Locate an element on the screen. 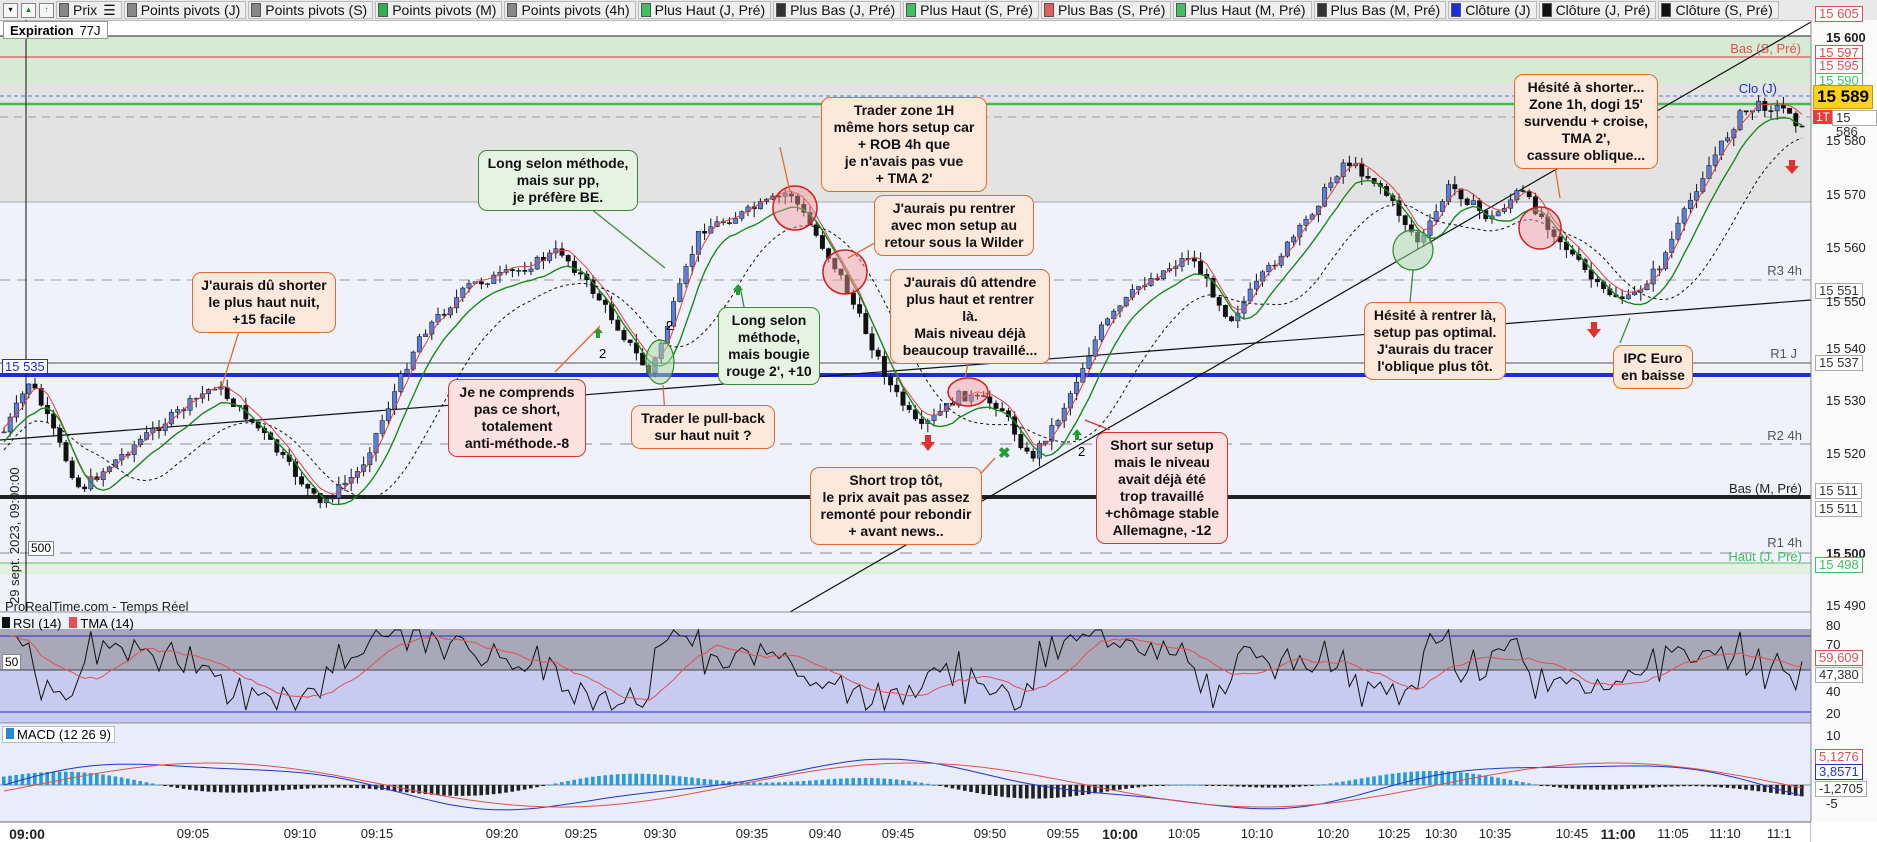  expiration-badge: Expiration 77J is located at coordinates (55, 30).